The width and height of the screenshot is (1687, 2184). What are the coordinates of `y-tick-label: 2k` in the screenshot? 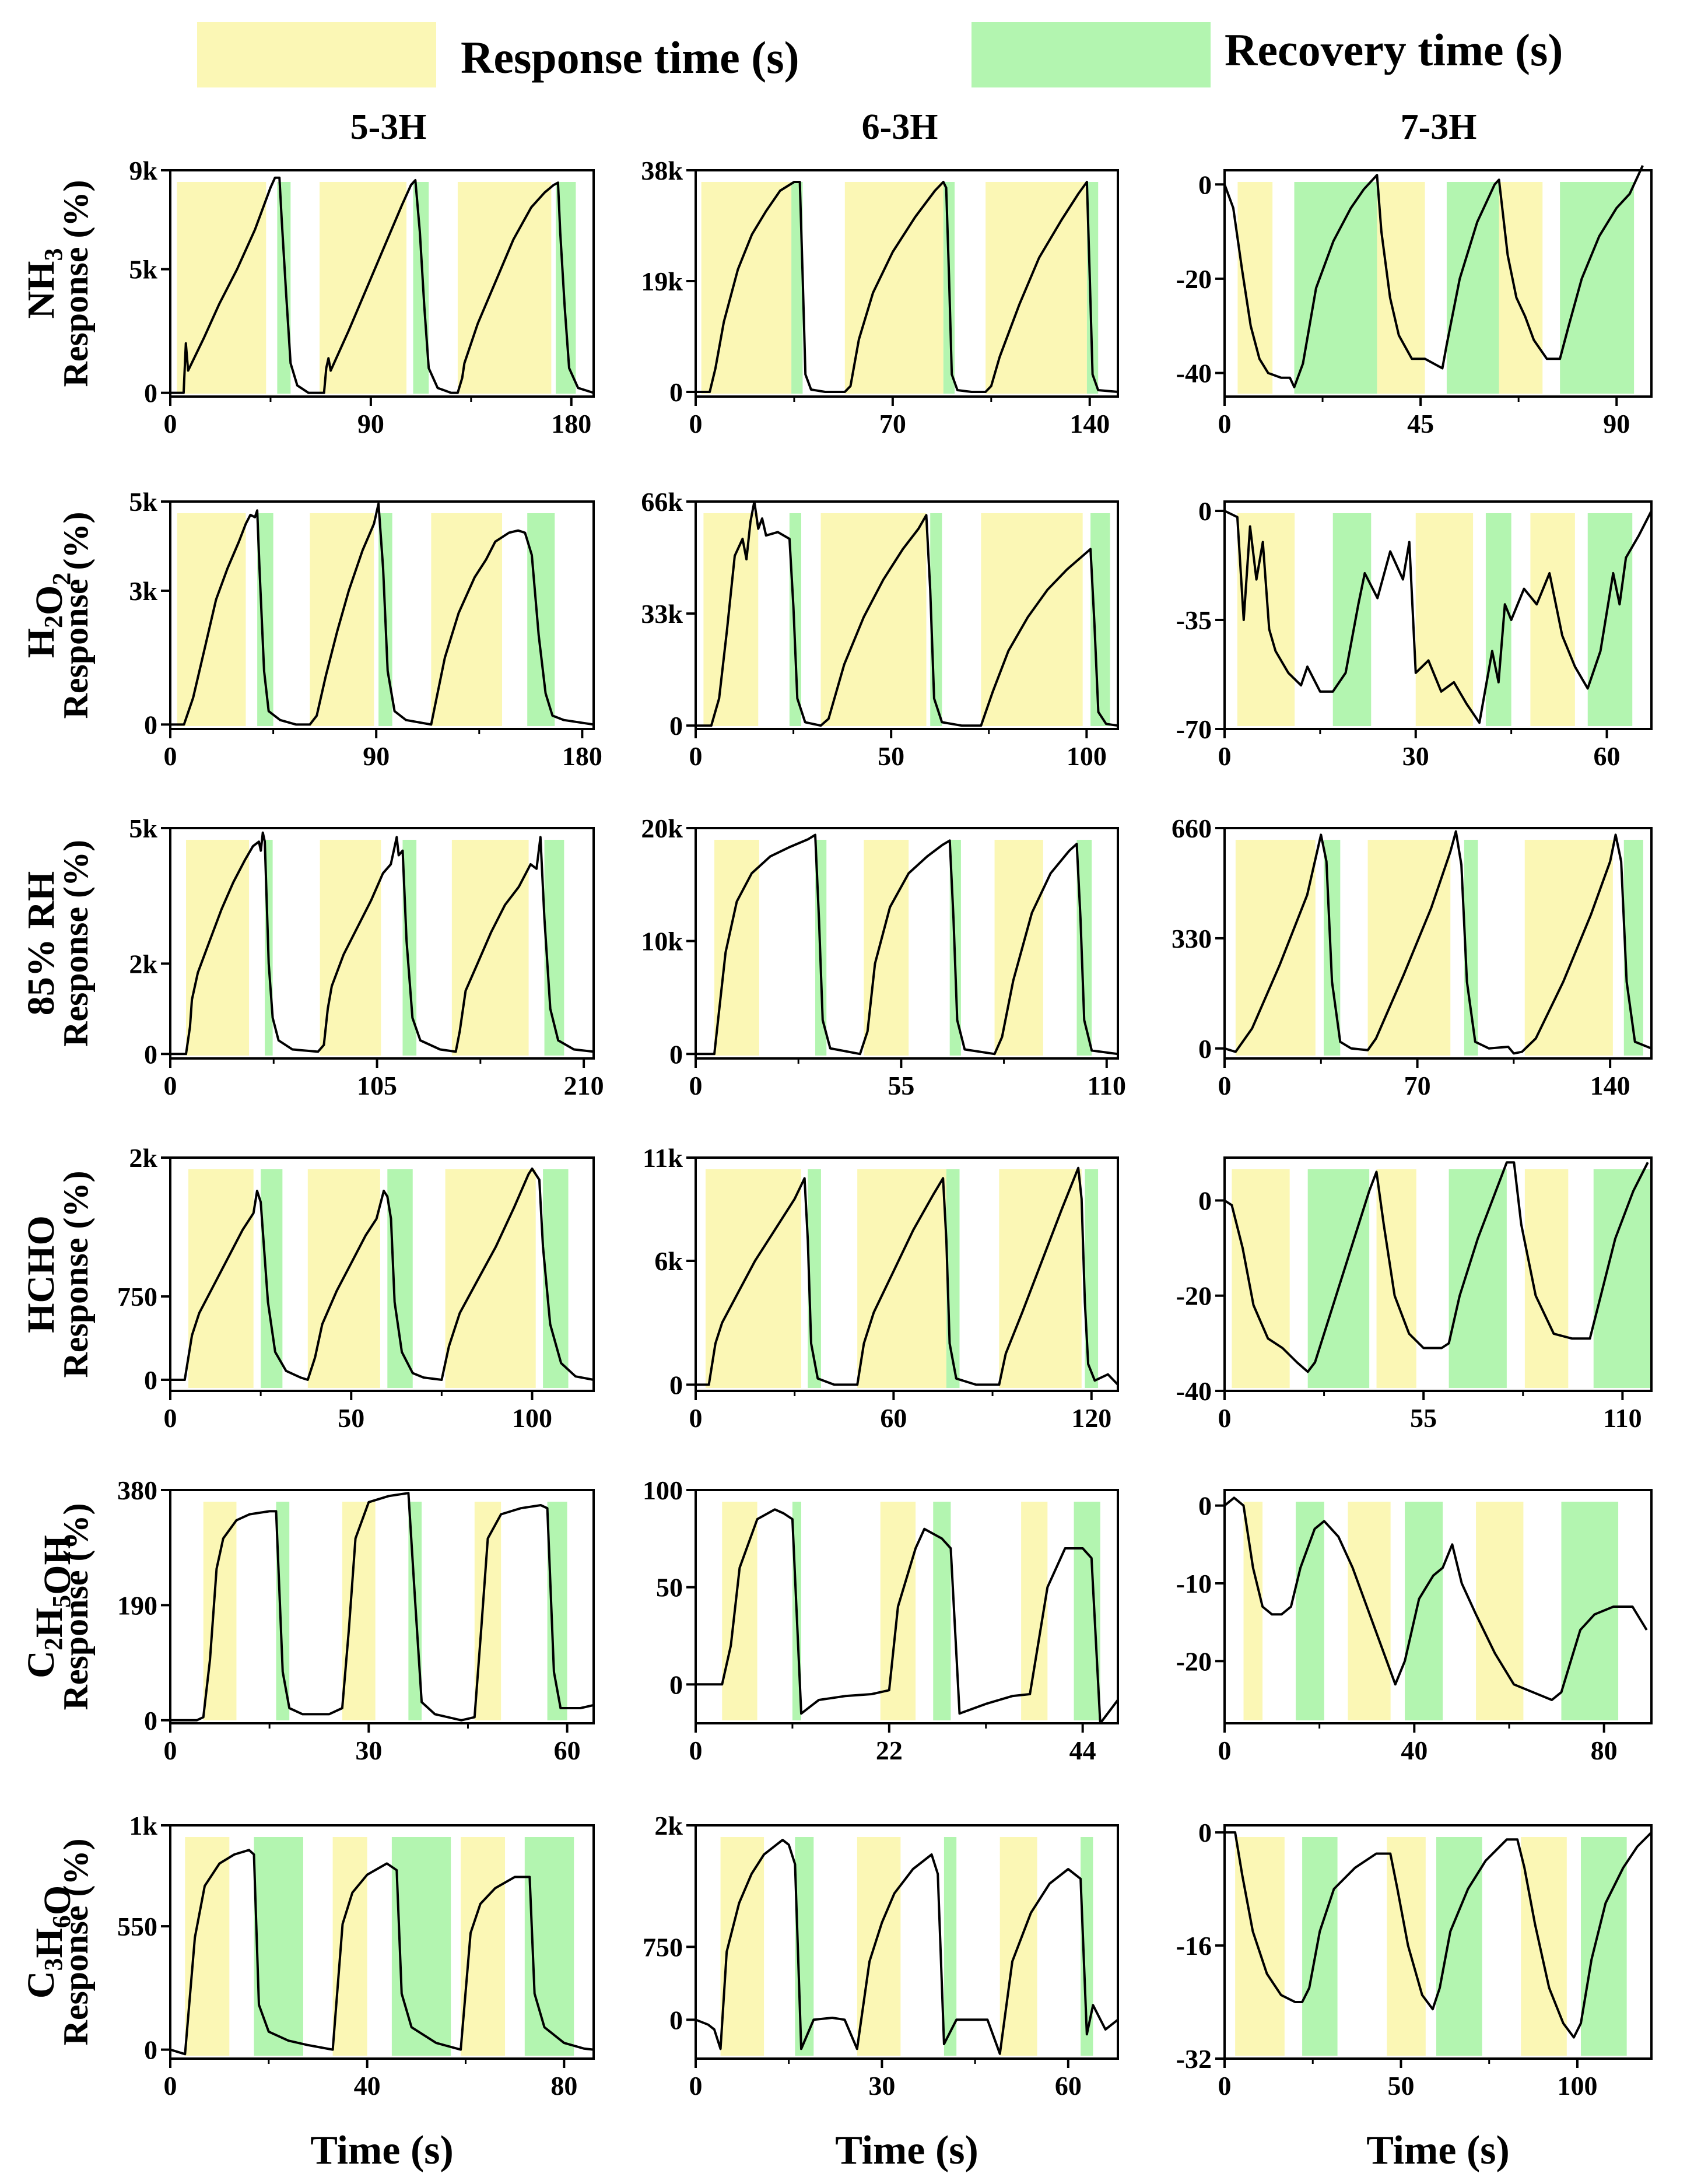 It's located at (668, 1826).